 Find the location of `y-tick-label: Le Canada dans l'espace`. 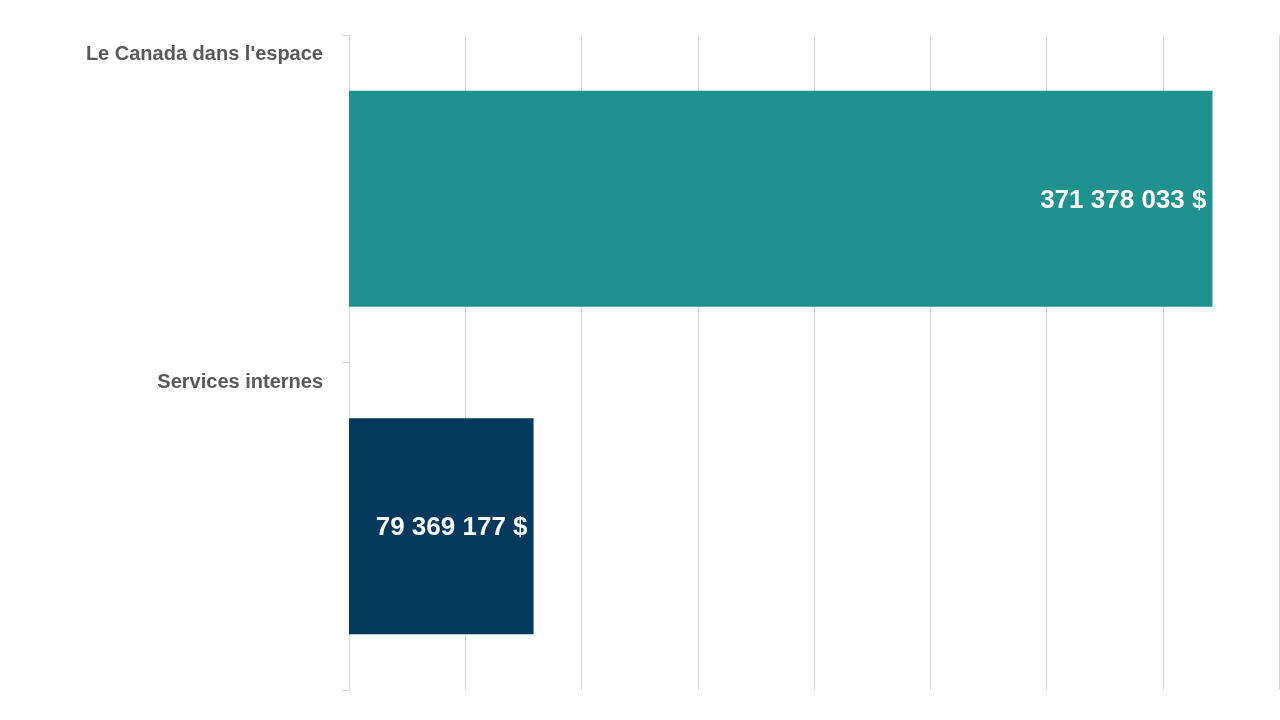

y-tick-label: Le Canada dans l'espace is located at coordinates (204, 53).